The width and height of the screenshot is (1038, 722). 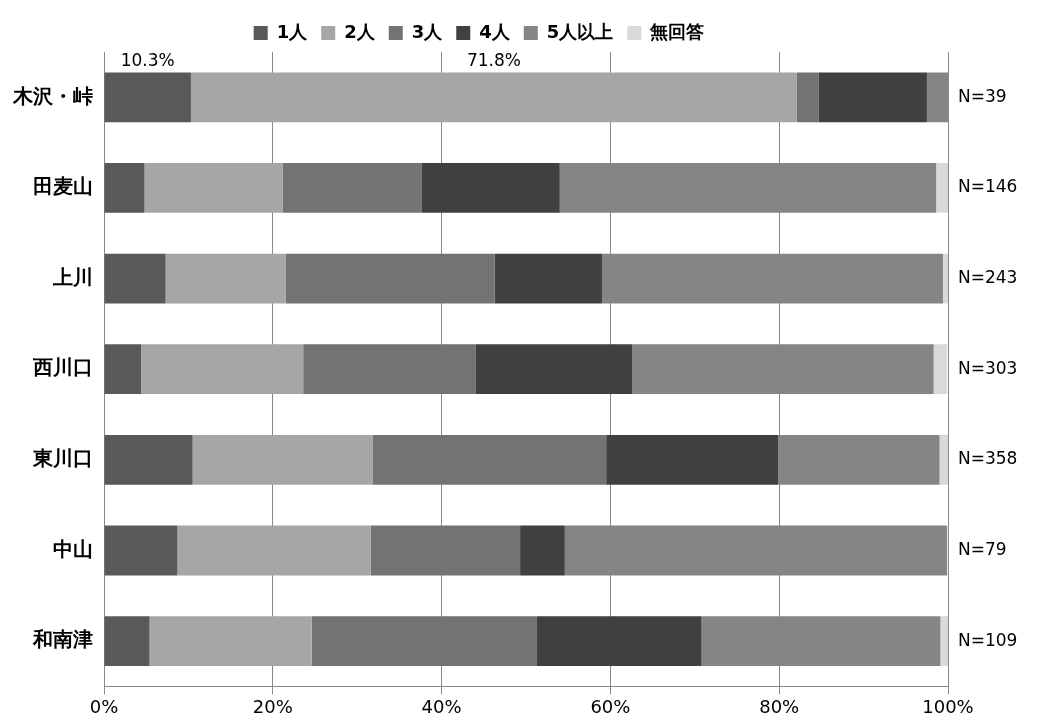 What do you see at coordinates (988, 458) in the screenshot?
I see `text: N=358` at bounding box center [988, 458].